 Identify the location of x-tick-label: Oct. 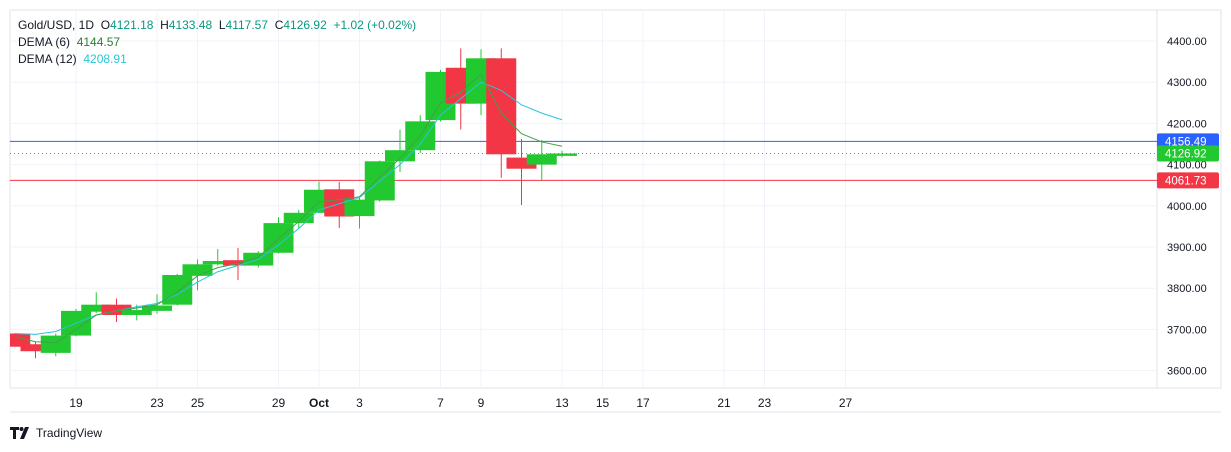
(319, 403).